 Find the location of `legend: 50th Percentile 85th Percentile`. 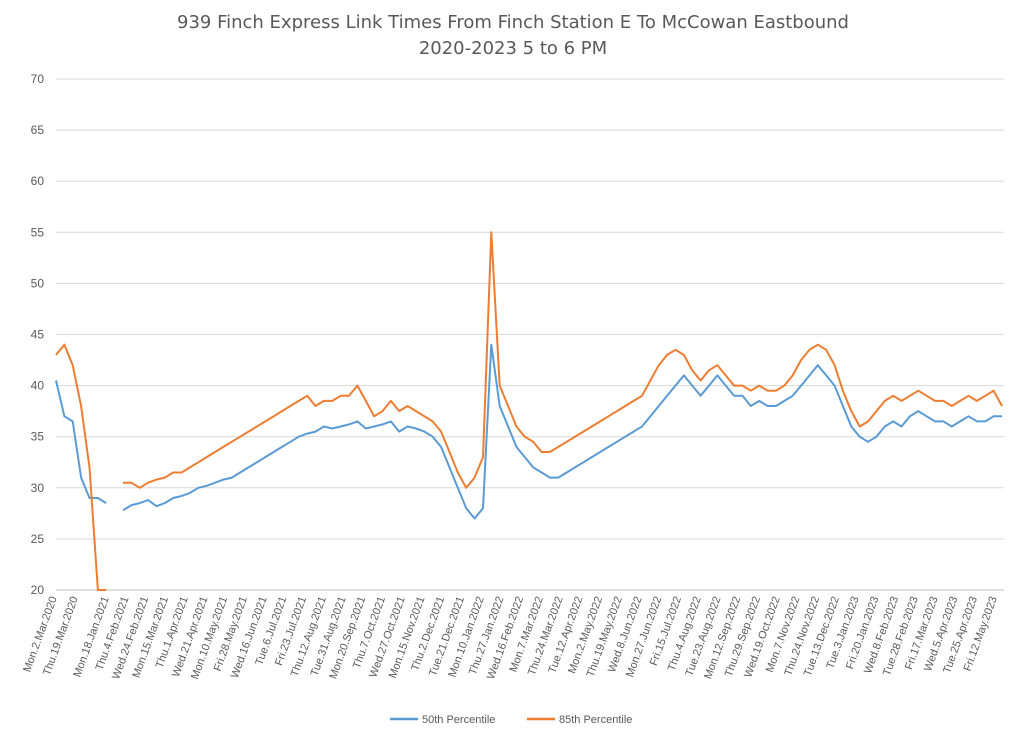

legend: 50th Percentile 85th Percentile is located at coordinates (511, 720).